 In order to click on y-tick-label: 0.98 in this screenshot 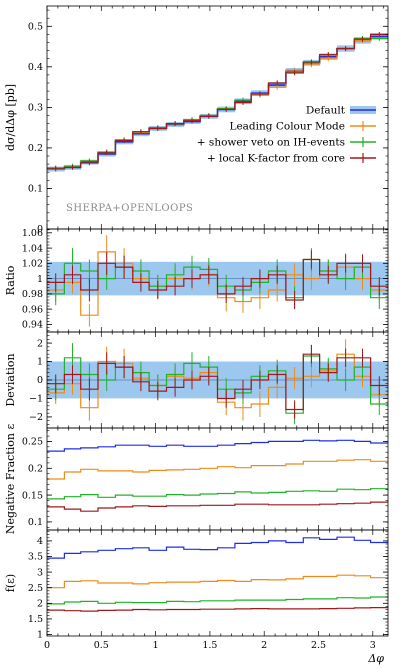, I will do `click(32, 294)`.